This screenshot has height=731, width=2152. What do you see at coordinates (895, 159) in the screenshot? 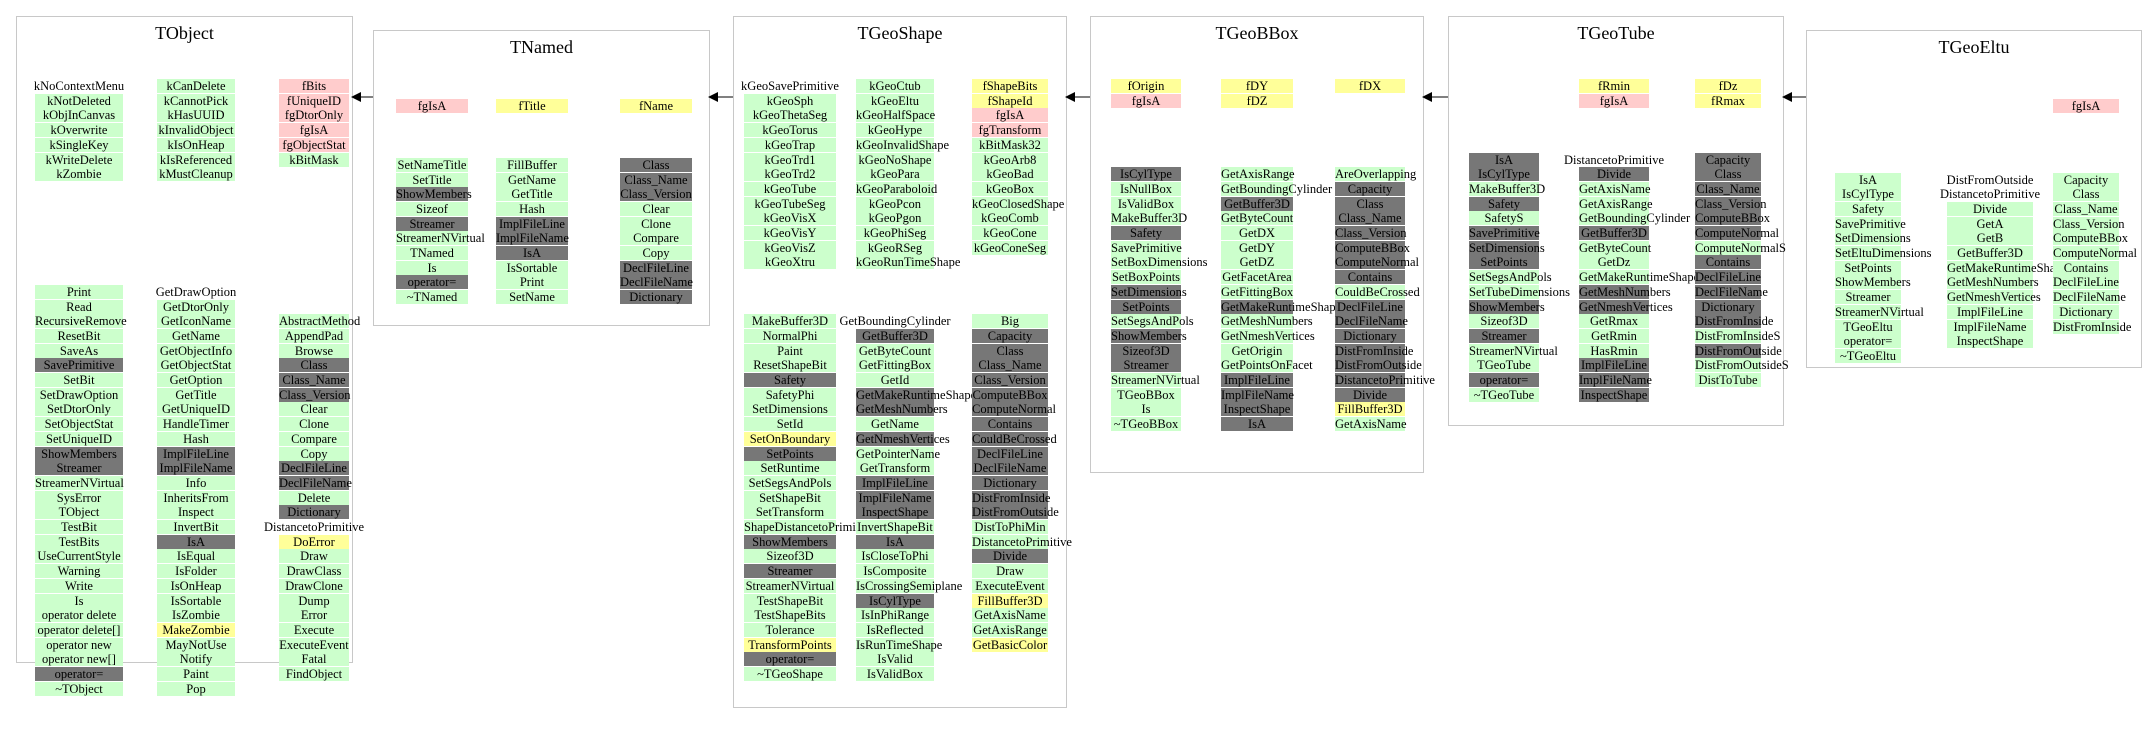
I see `class-member: kGeoNoShape` at bounding box center [895, 159].